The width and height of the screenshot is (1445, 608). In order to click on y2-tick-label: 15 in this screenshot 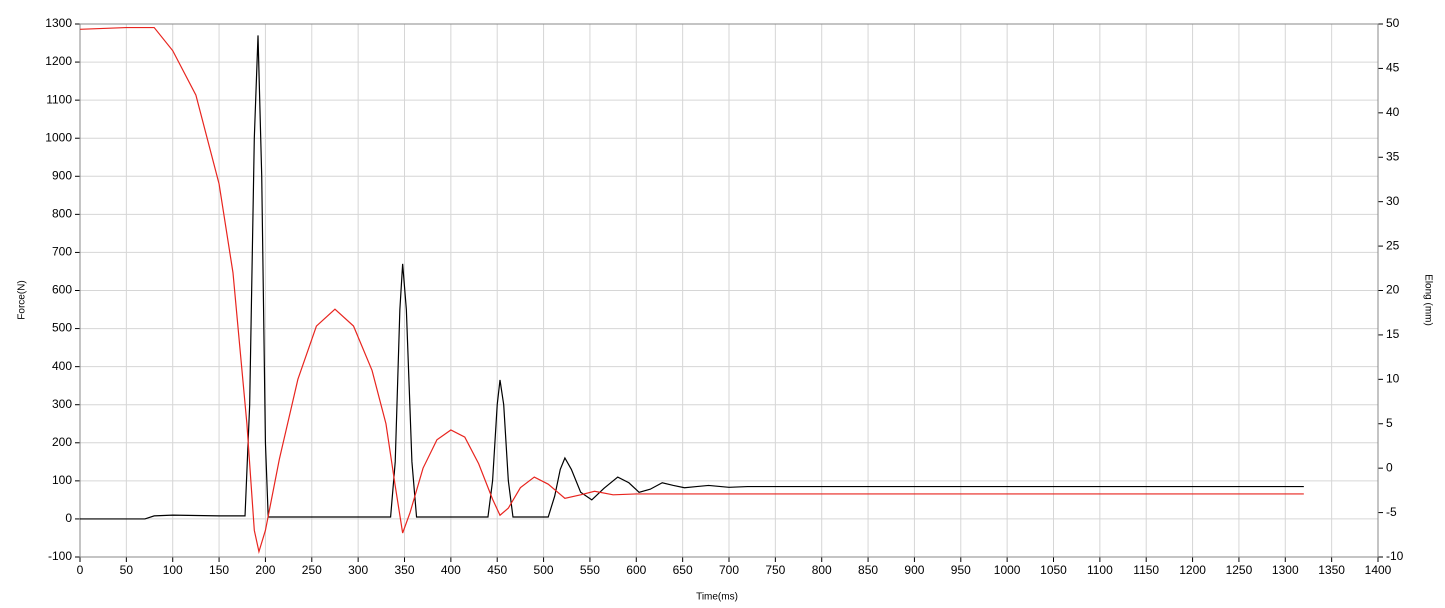, I will do `click(1393, 334)`.